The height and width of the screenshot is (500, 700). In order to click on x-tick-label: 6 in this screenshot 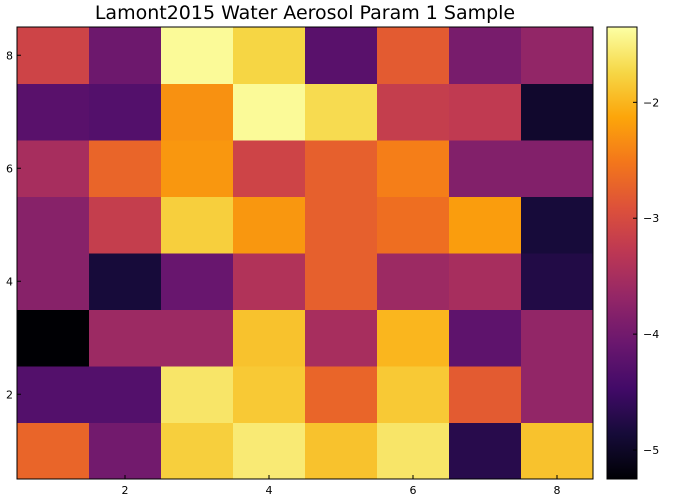, I will do `click(413, 490)`.